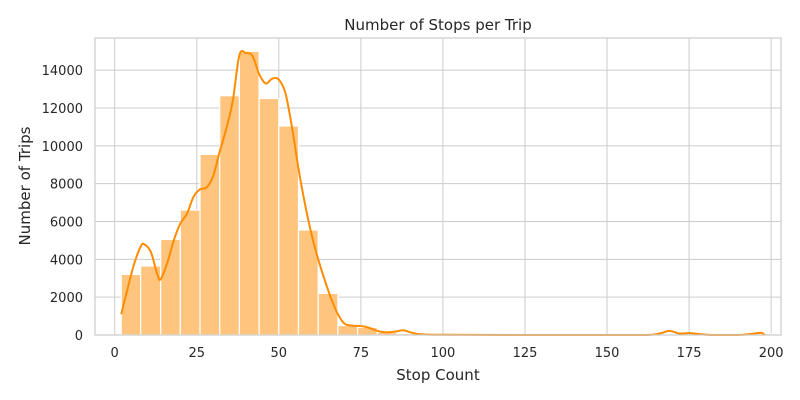  Describe the element at coordinates (79, 336) in the screenshot. I see `y-tick-label: 0` at that location.